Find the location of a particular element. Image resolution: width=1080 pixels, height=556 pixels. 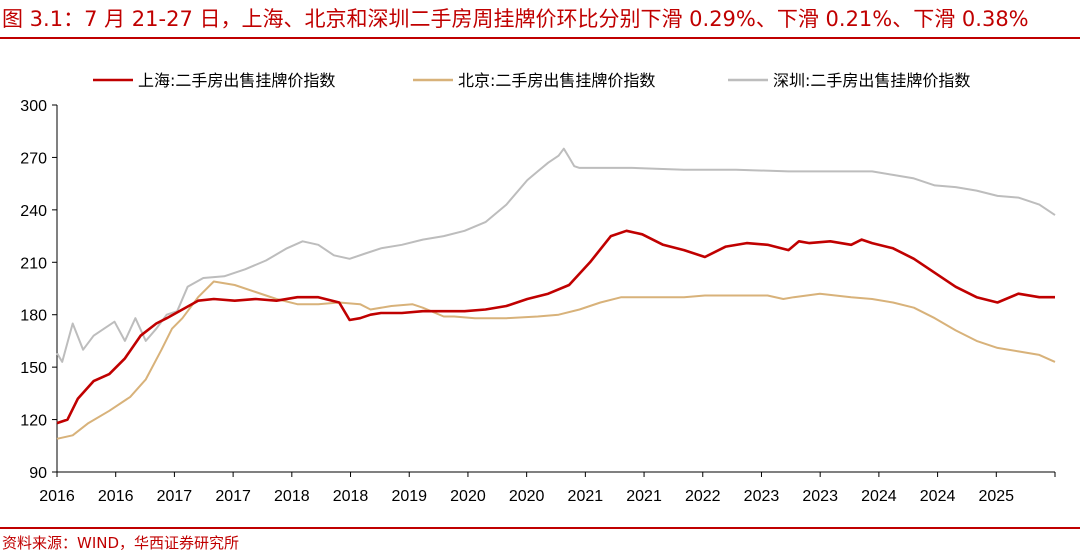

legend-label-2: 深圳:二手房出售挂牌价指数 is located at coordinates (871, 80).